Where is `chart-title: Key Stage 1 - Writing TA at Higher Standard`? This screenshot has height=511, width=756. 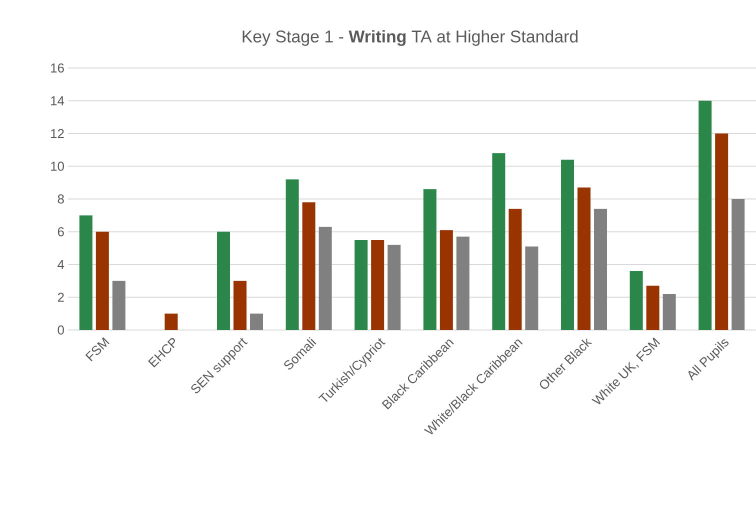
chart-title: Key Stage 1 - Writing TA at Higher Standard is located at coordinates (410, 38).